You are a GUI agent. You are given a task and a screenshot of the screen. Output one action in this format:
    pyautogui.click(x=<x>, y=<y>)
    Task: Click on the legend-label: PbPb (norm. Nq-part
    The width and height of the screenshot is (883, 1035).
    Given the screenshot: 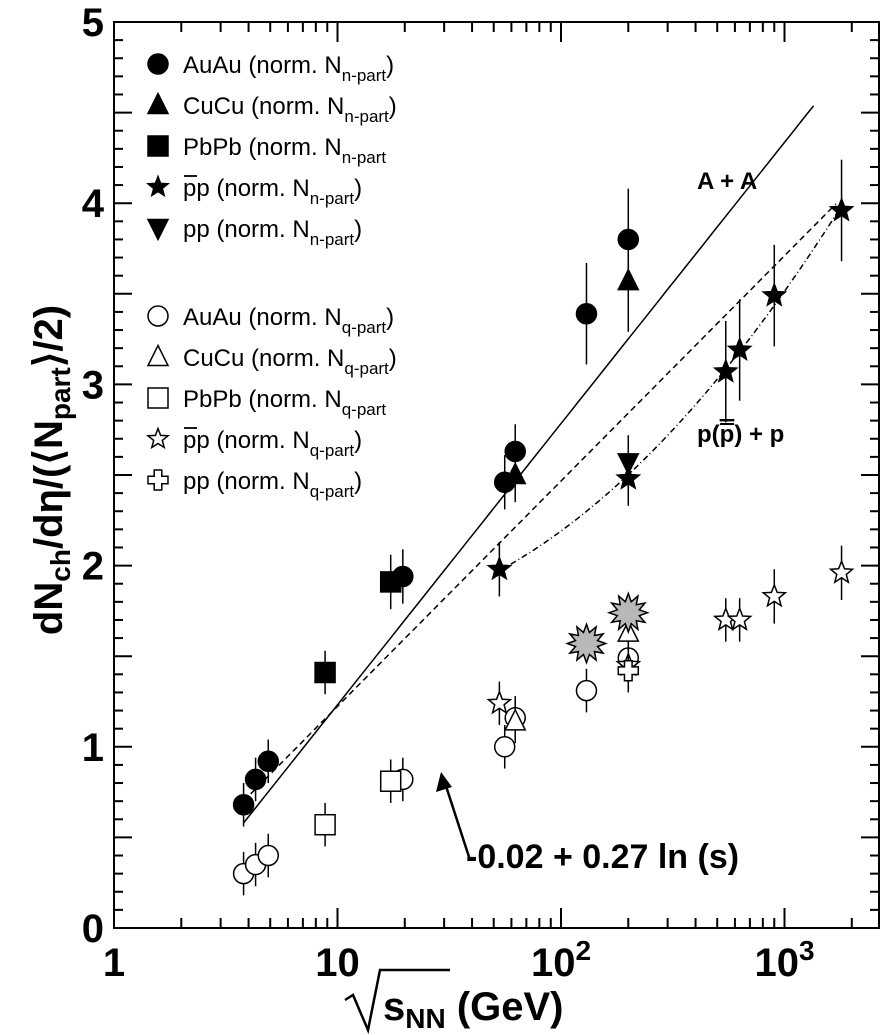 What is the action you would take?
    pyautogui.click(x=284, y=402)
    